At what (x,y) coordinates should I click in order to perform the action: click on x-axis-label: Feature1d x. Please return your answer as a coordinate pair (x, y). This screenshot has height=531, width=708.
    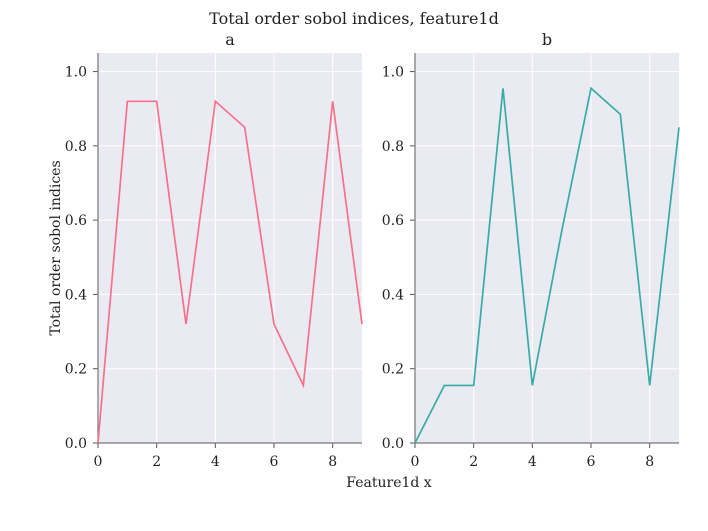
    Looking at the image, I should click on (389, 483).